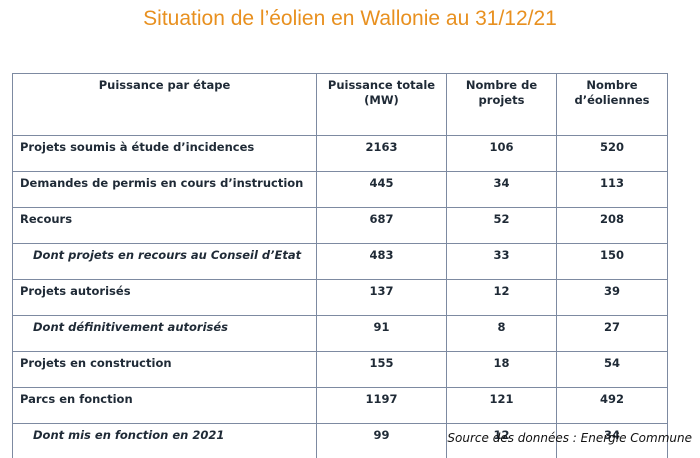 This screenshot has width=700, height=458. I want to click on header-projects: Nombre de projets, so click(501, 104).